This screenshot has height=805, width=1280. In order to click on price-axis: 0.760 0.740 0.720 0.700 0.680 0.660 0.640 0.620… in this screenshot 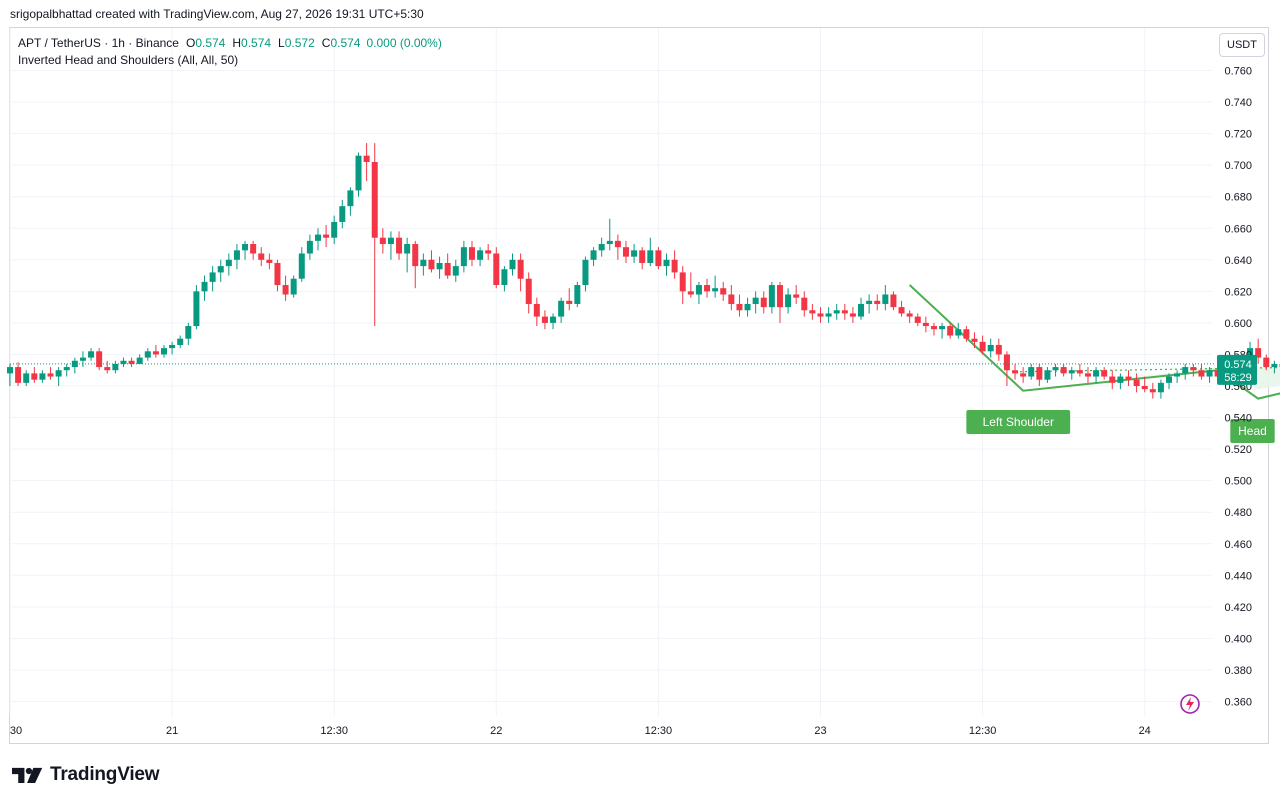, I will do `click(1238, 387)`.